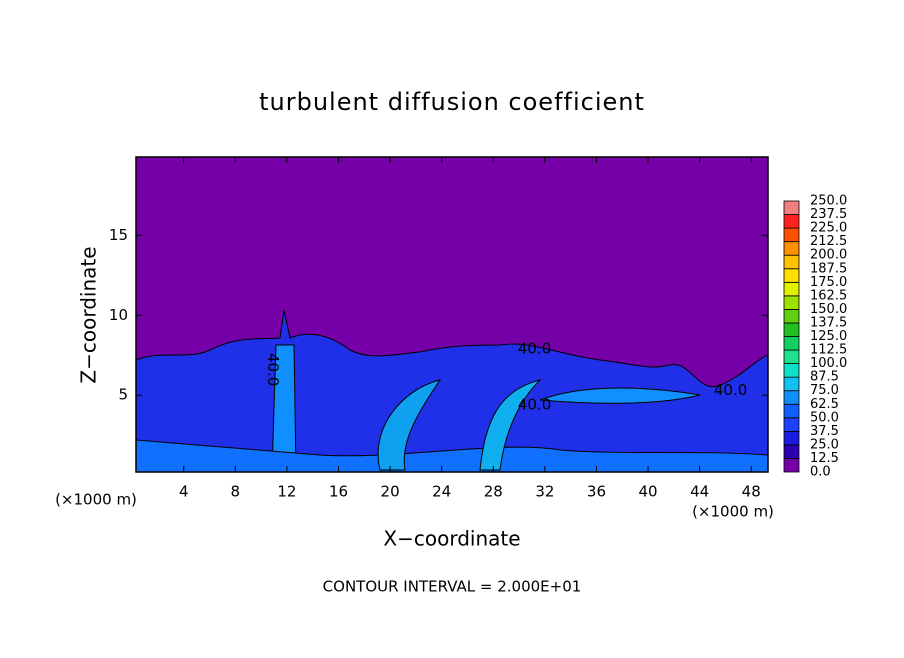  I want to click on colorbar-label: 50.0, so click(824, 417).